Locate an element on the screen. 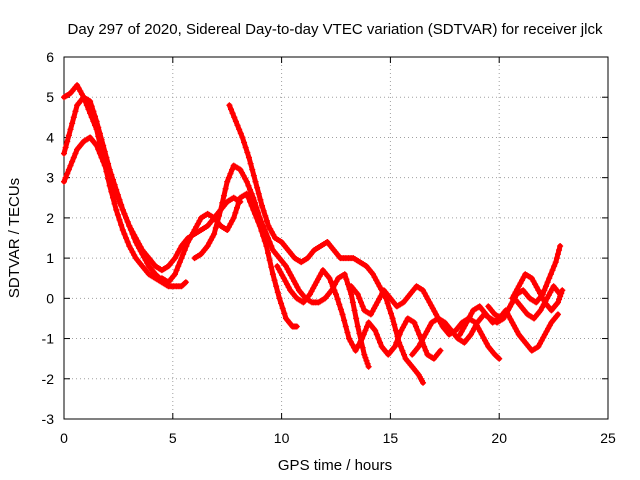  y-tick-label: 2 is located at coordinates (50, 218).